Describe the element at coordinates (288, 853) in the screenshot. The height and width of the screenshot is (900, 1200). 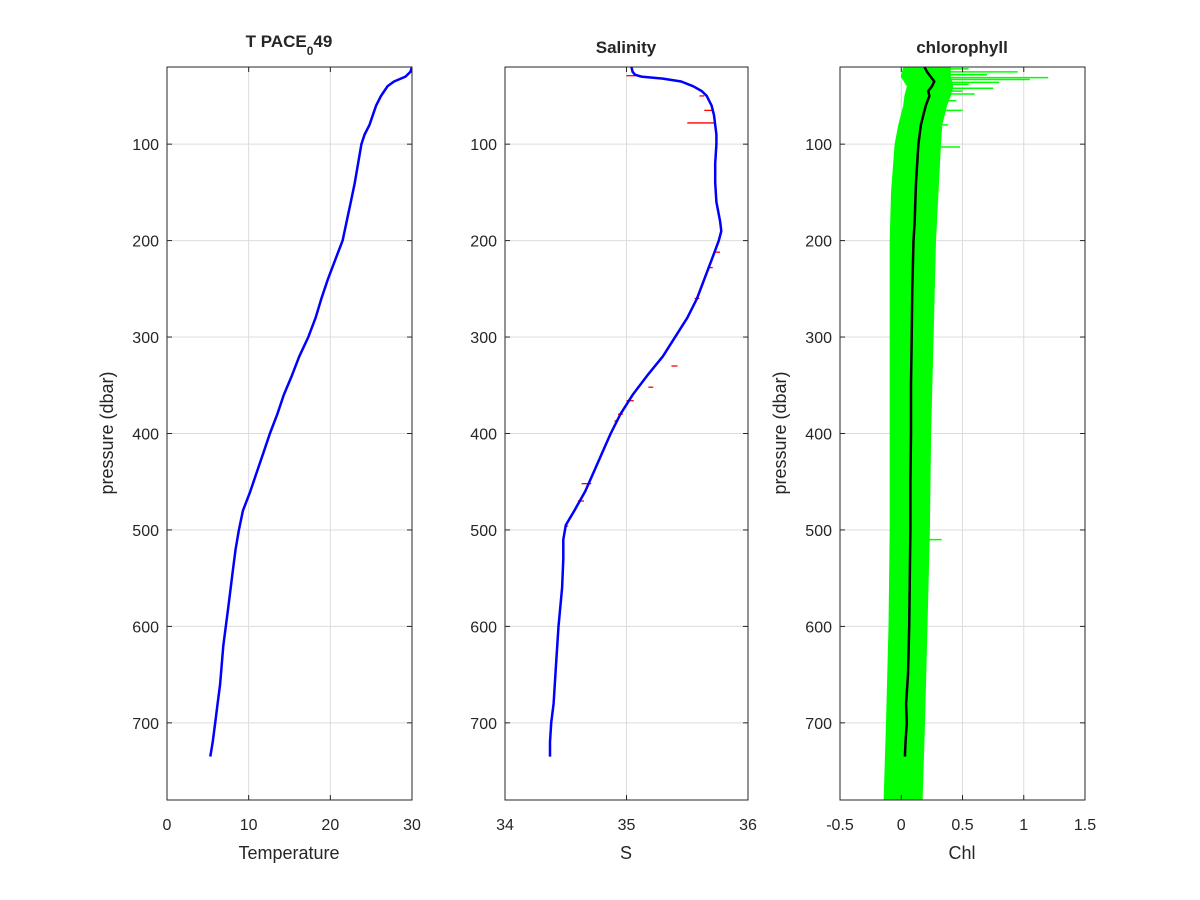
I see `temperature-x-axis-label: Temperature` at that location.